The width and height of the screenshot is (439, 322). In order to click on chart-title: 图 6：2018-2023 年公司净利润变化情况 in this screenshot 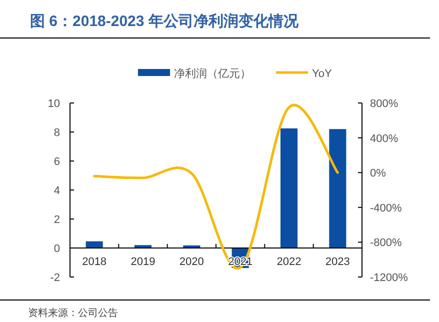, I will do `click(165, 21)`.